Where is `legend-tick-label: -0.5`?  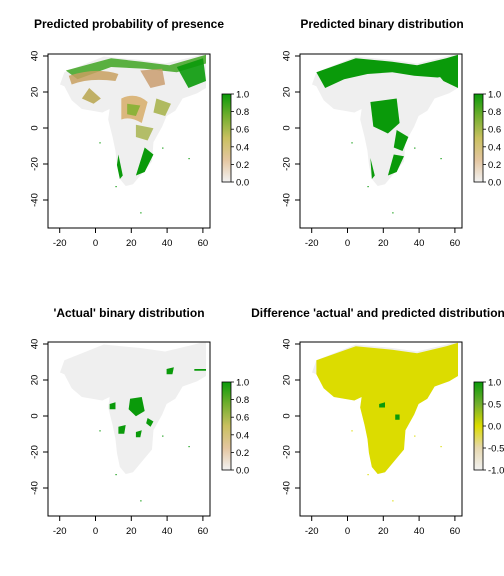
legend-tick-label: -0.5 is located at coordinates (496, 449).